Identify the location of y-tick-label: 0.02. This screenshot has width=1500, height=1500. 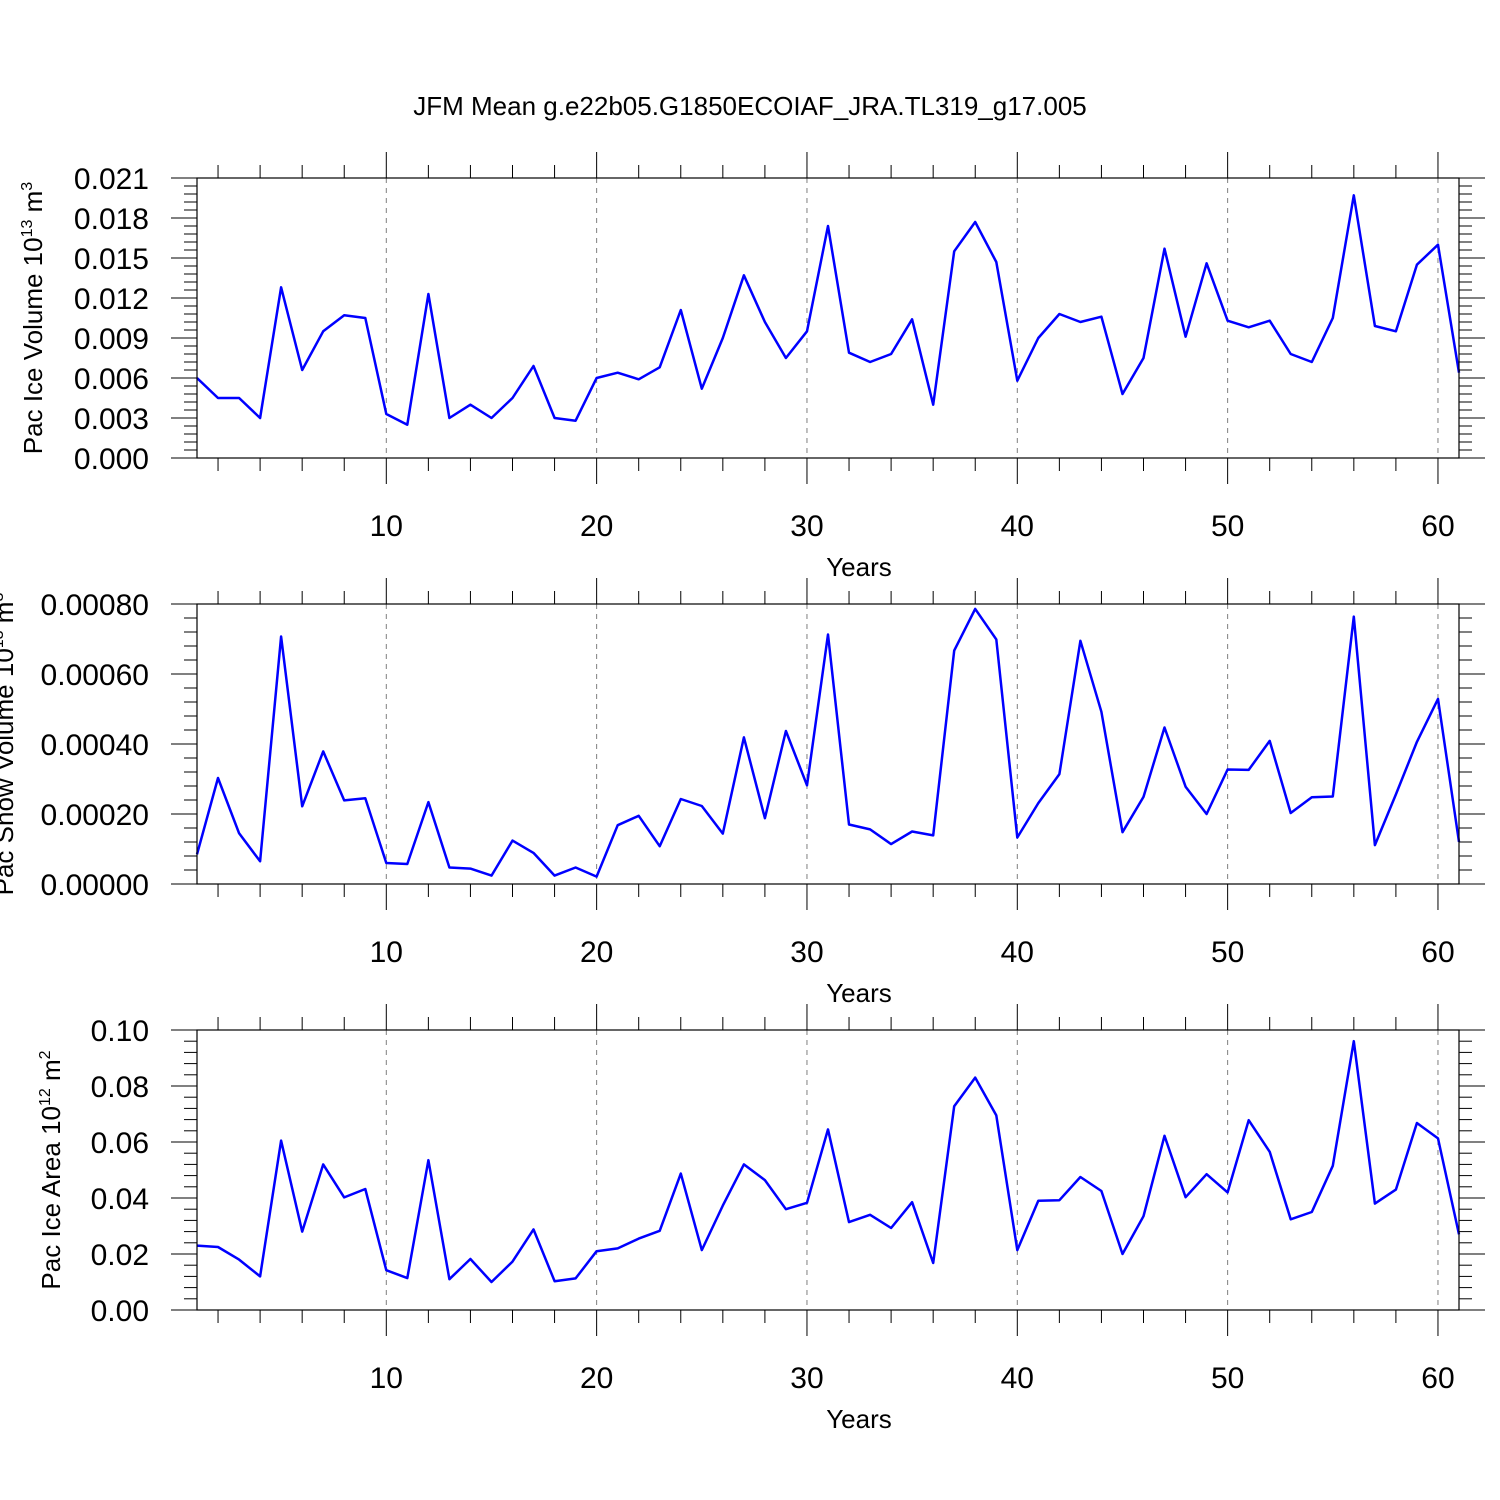
(120, 1255).